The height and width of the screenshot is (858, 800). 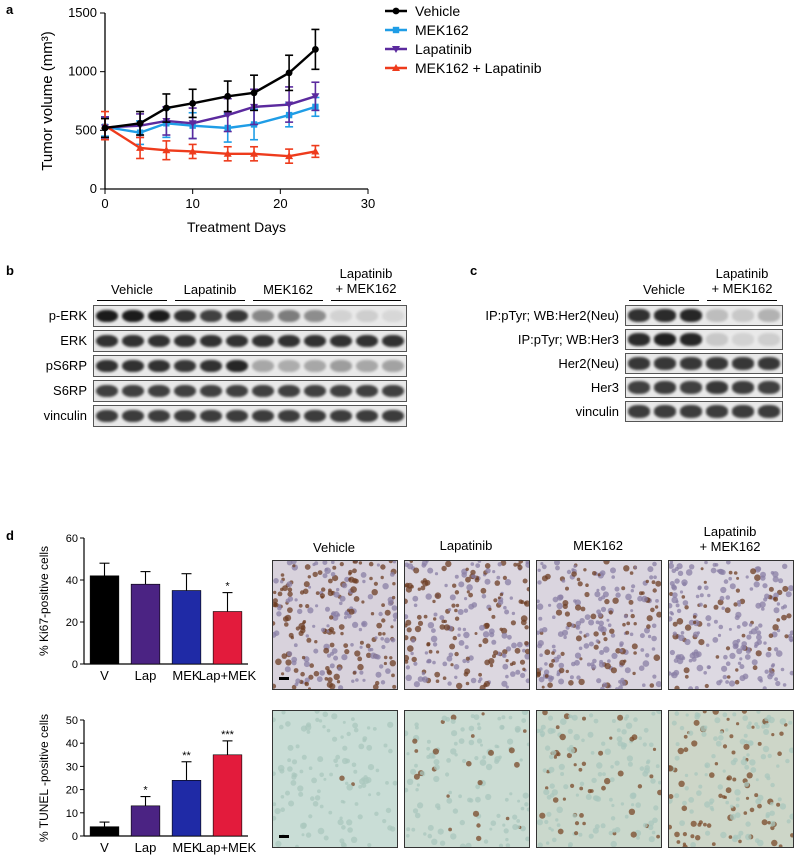 What do you see at coordinates (568, 339) in the screenshot?
I see `blot-row-label: IP:pTyr; WB:Her3` at bounding box center [568, 339].